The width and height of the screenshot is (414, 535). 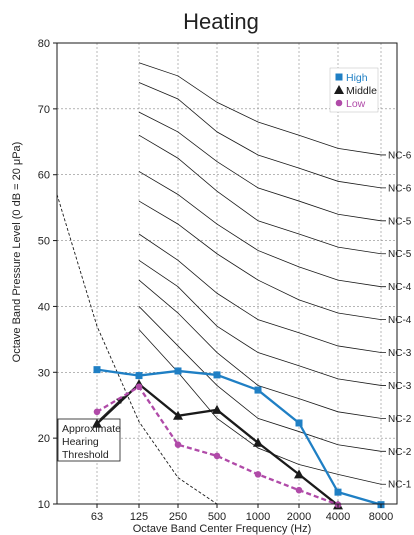 I want to click on x-tick-label: 250, so click(x=178, y=517).